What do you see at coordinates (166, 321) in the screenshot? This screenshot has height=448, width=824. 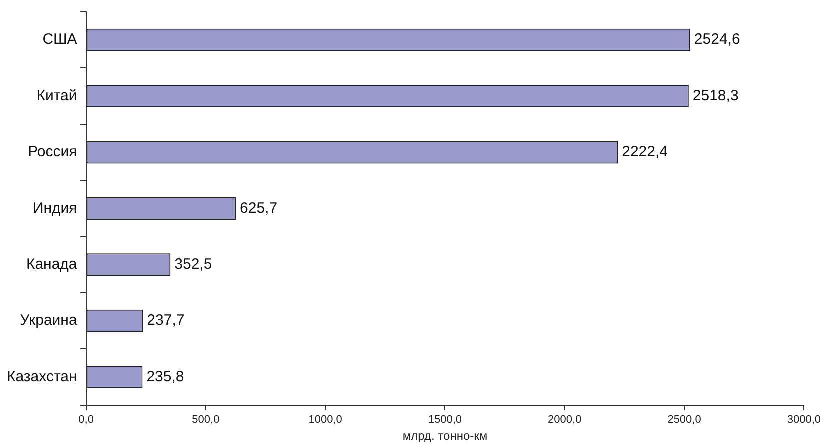 I see `data-label: 237,7` at bounding box center [166, 321].